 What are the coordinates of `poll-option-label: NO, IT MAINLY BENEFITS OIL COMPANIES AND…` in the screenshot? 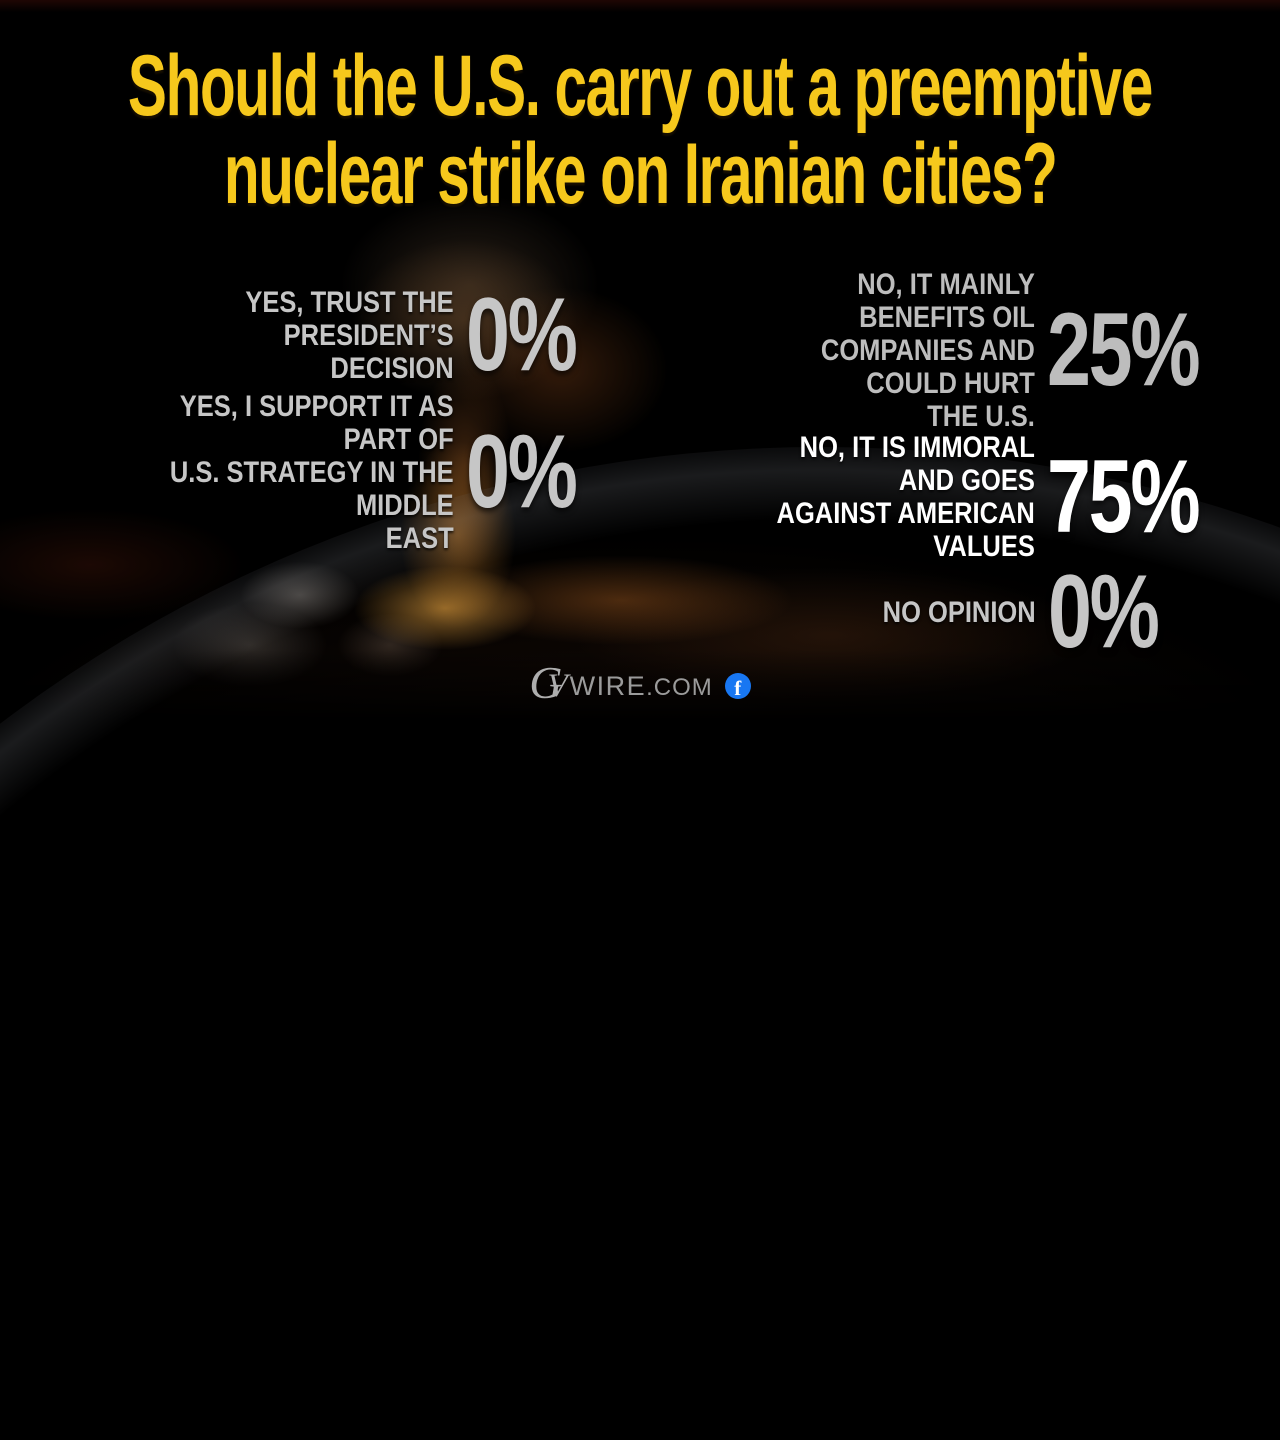 It's located at (927, 350).